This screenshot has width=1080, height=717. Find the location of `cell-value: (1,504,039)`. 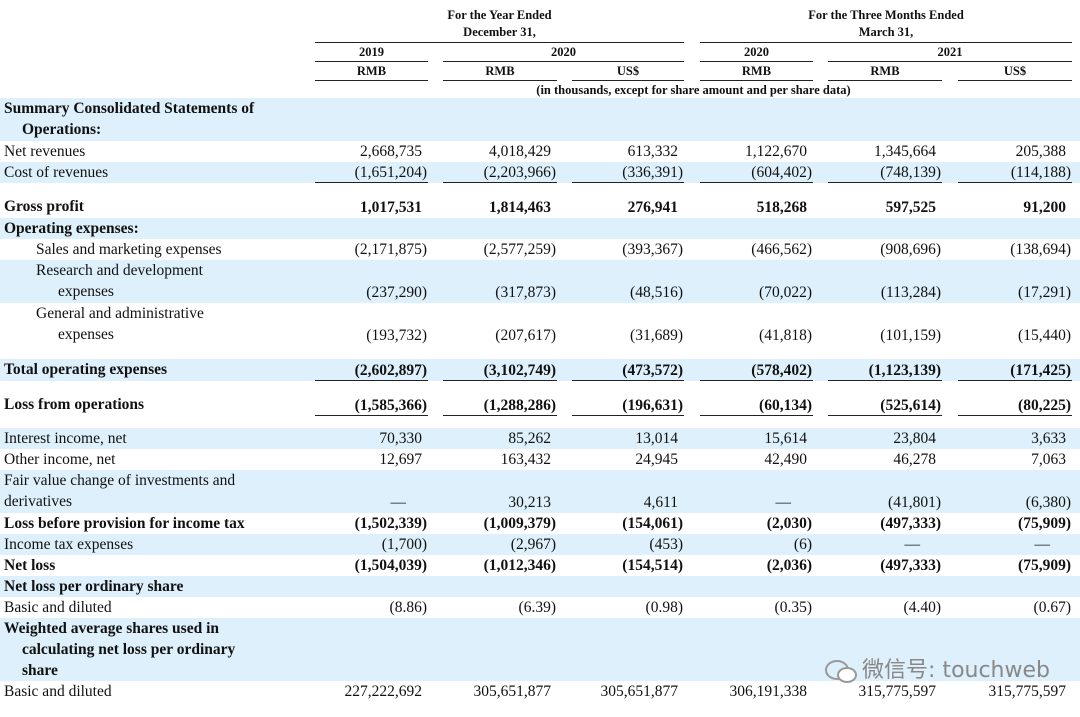

cell-value: (1,504,039) is located at coordinates (390, 565).